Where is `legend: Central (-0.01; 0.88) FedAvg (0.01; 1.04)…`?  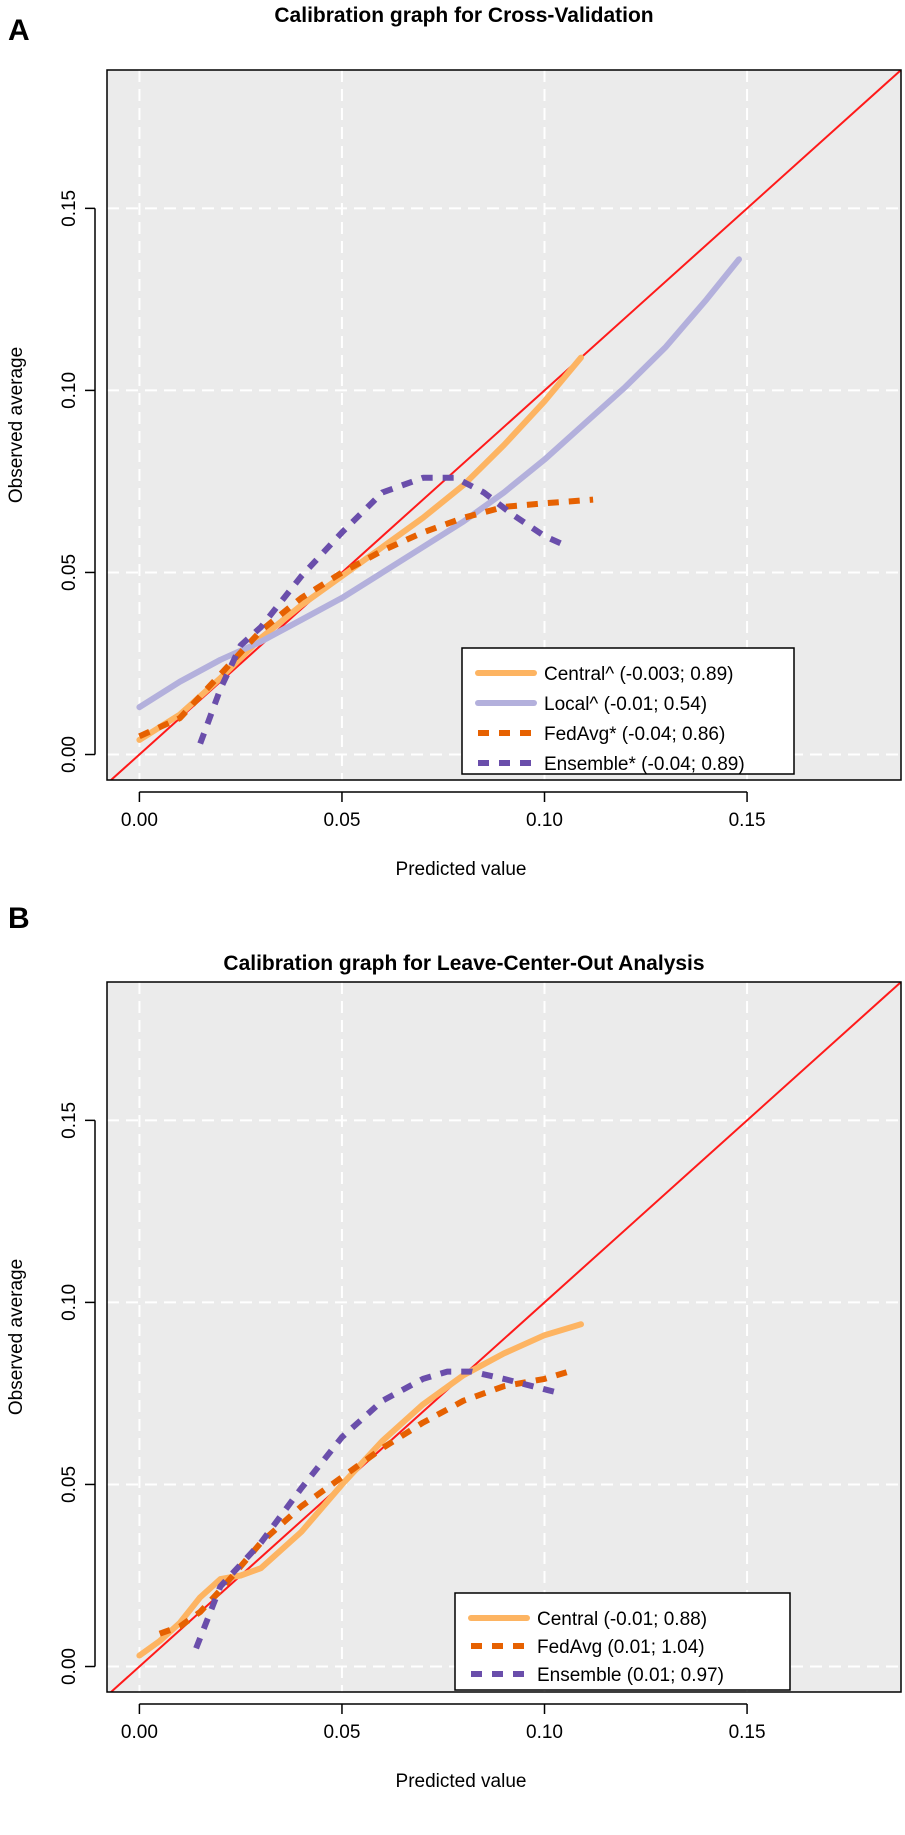 legend: Central (-0.01; 0.88) FedAvg (0.01; 1.04)… is located at coordinates (622, 1641).